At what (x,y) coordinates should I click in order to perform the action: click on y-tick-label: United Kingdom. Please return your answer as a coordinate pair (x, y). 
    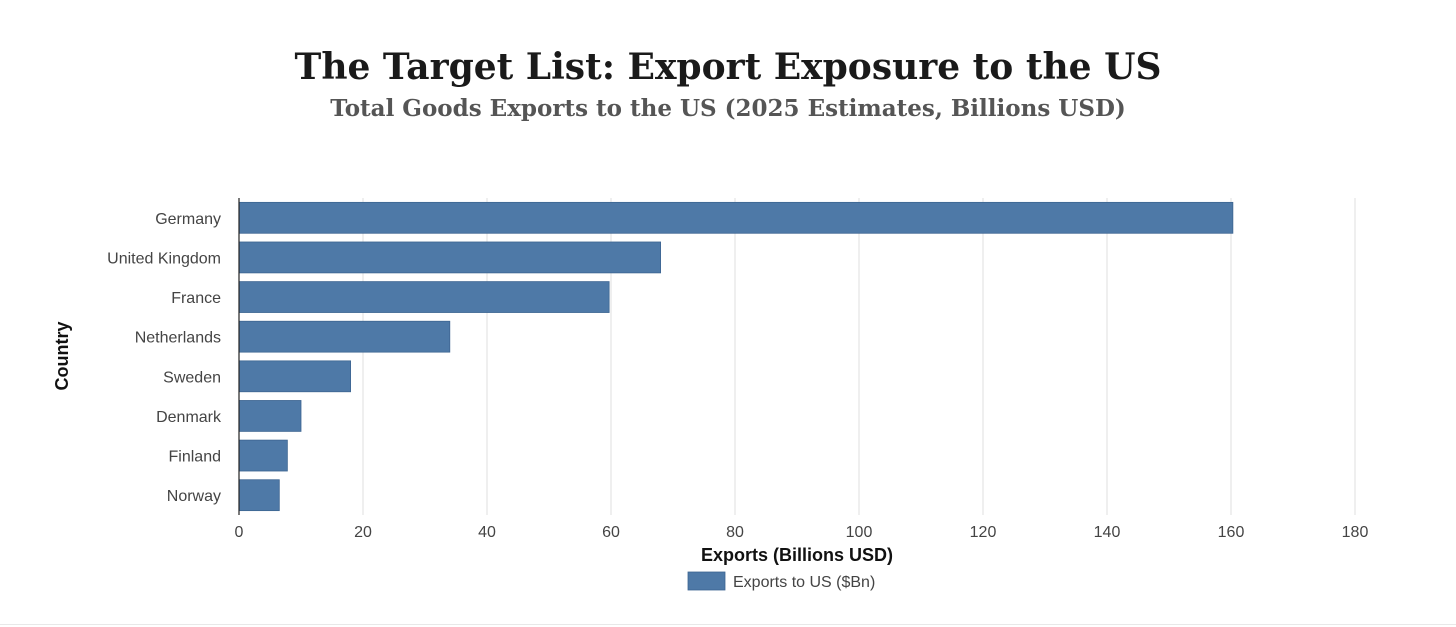
    Looking at the image, I should click on (164, 258).